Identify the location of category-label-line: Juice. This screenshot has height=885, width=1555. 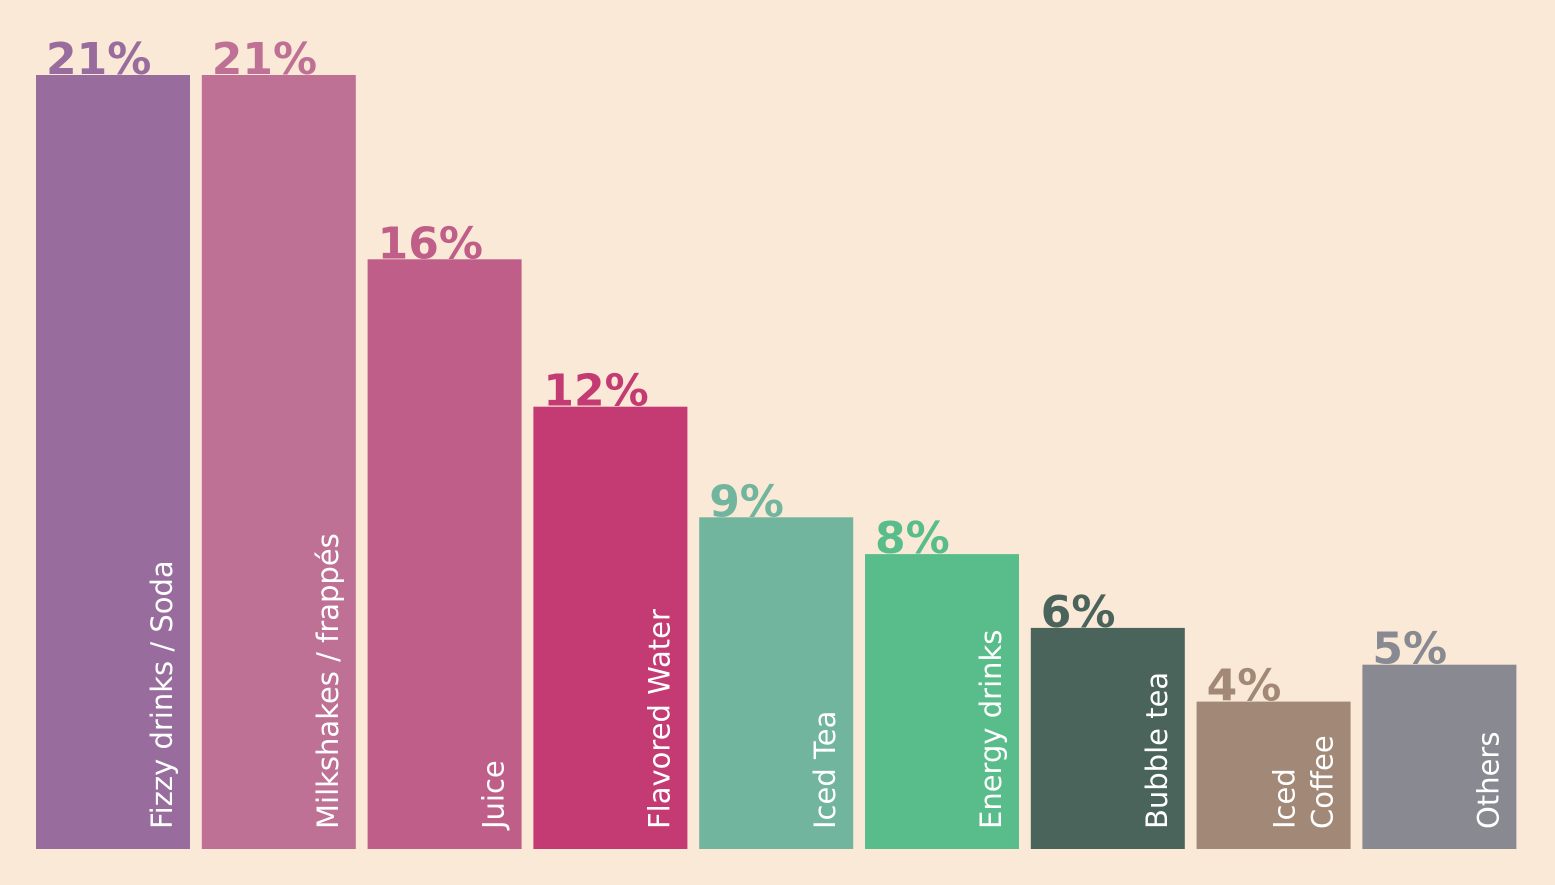
(494, 795).